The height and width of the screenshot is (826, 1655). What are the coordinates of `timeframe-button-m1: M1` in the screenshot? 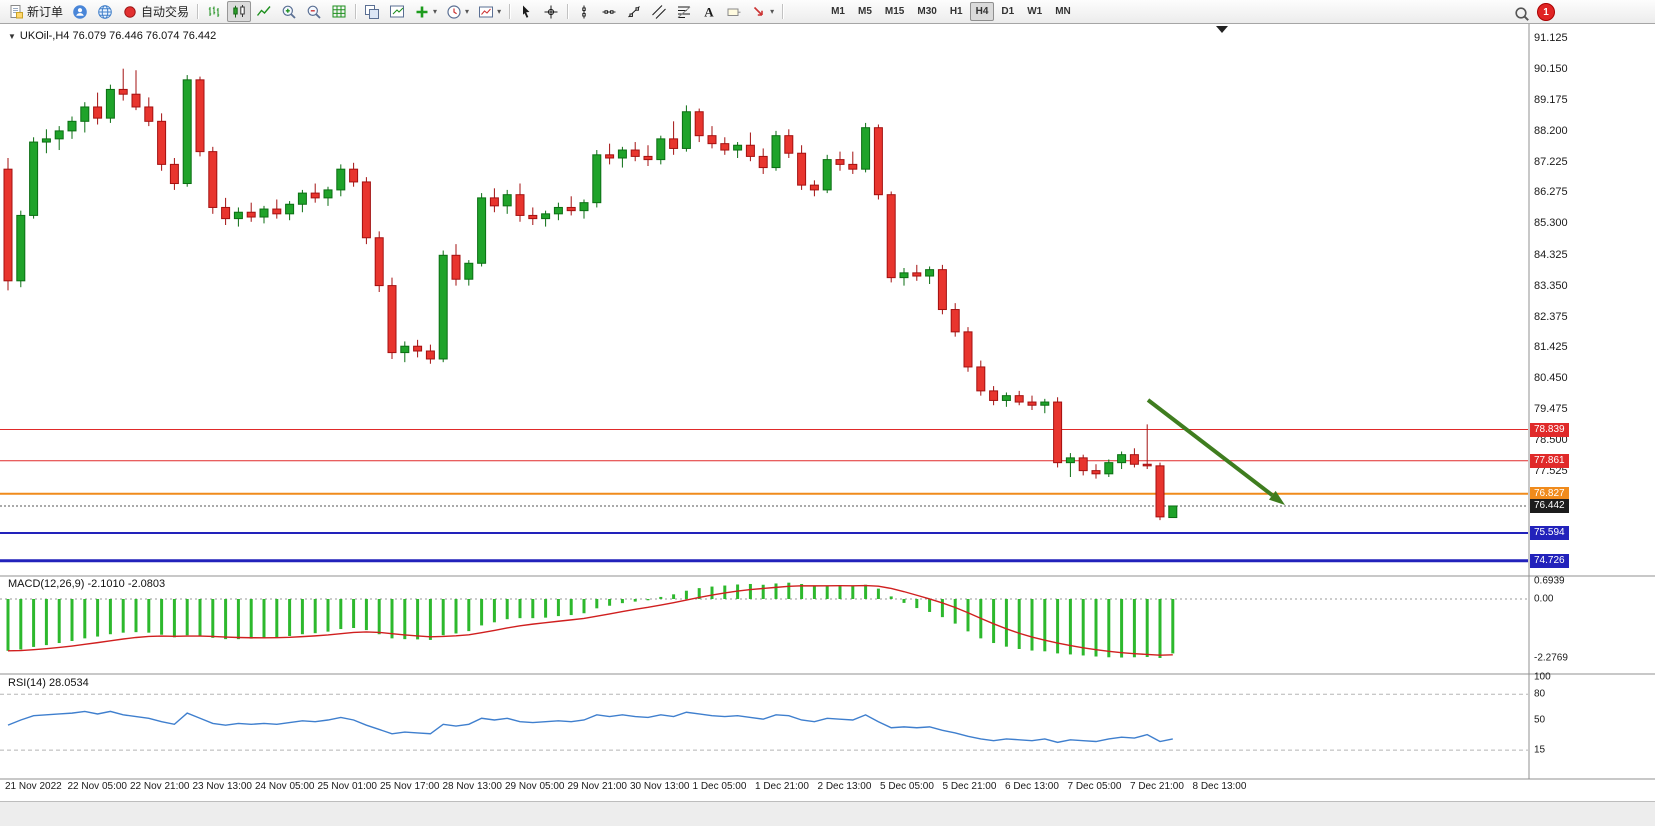 It's located at (838, 11).